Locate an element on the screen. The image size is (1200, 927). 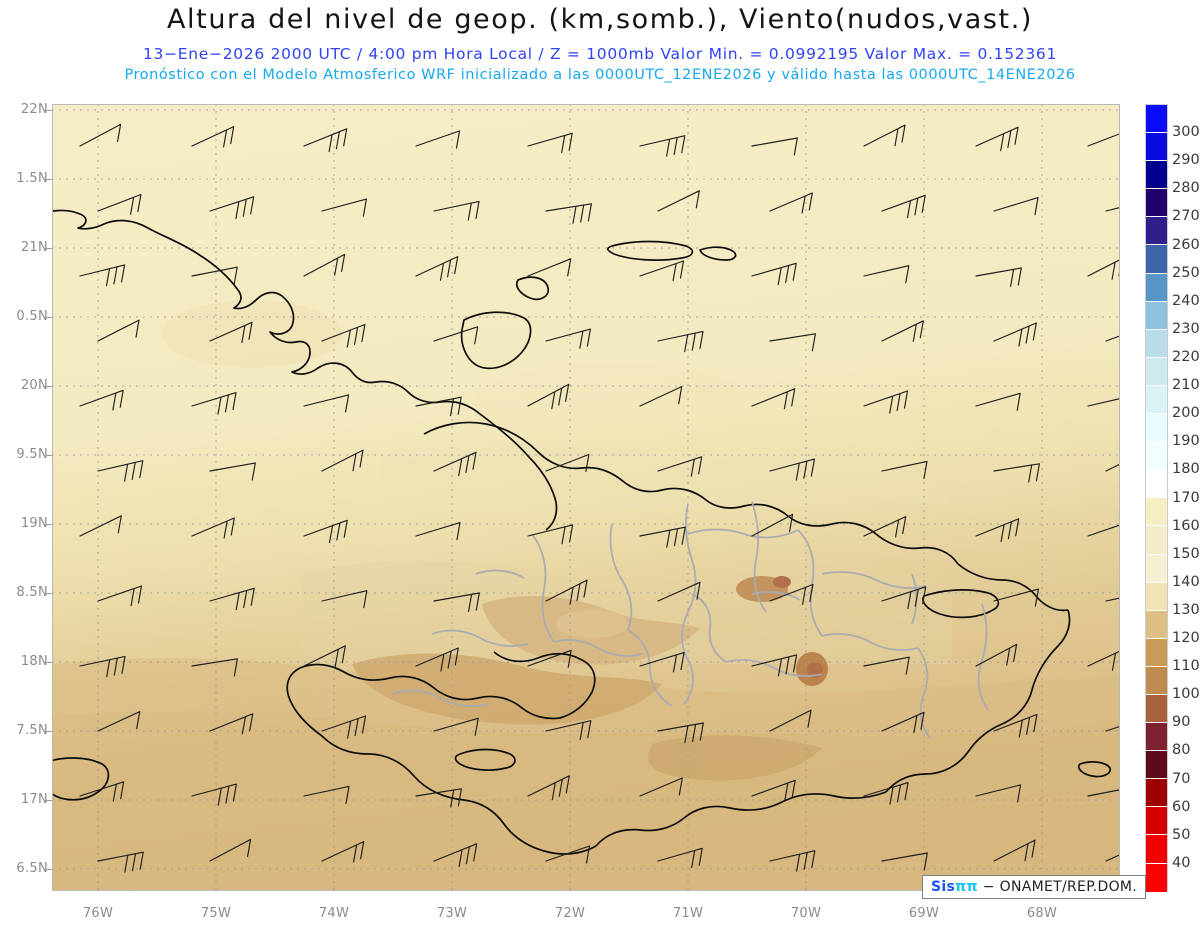
colorbar-tick-label: 40 is located at coordinates (1181, 862).